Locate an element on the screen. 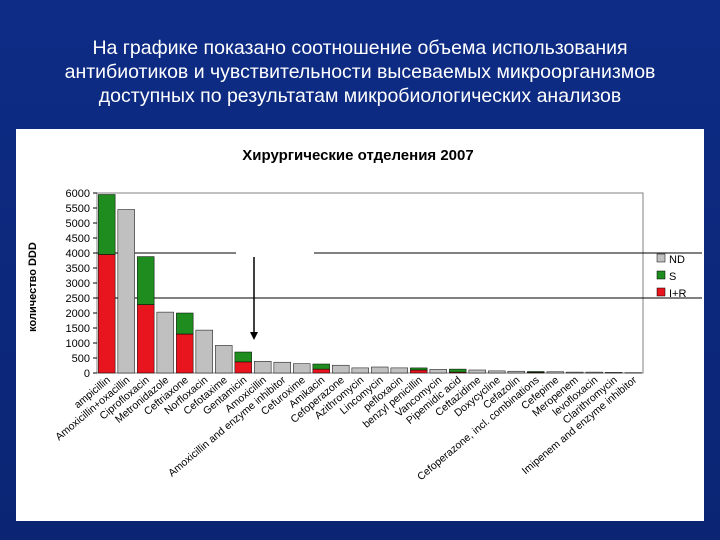 This screenshot has height=540, width=720. y-tick-label: 3000 is located at coordinates (78, 284).